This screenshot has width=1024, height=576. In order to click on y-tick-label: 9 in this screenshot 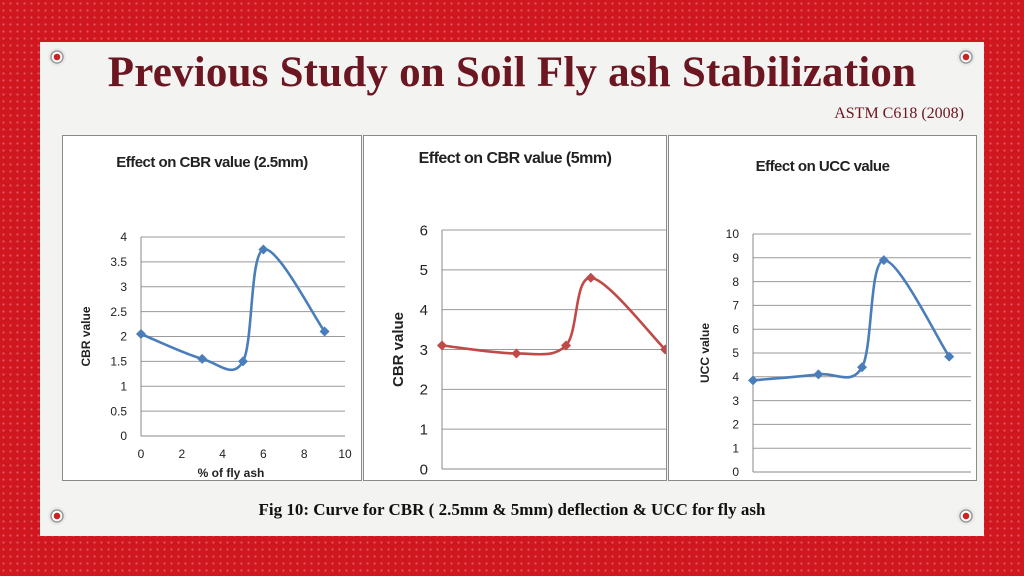, I will do `click(735, 258)`.